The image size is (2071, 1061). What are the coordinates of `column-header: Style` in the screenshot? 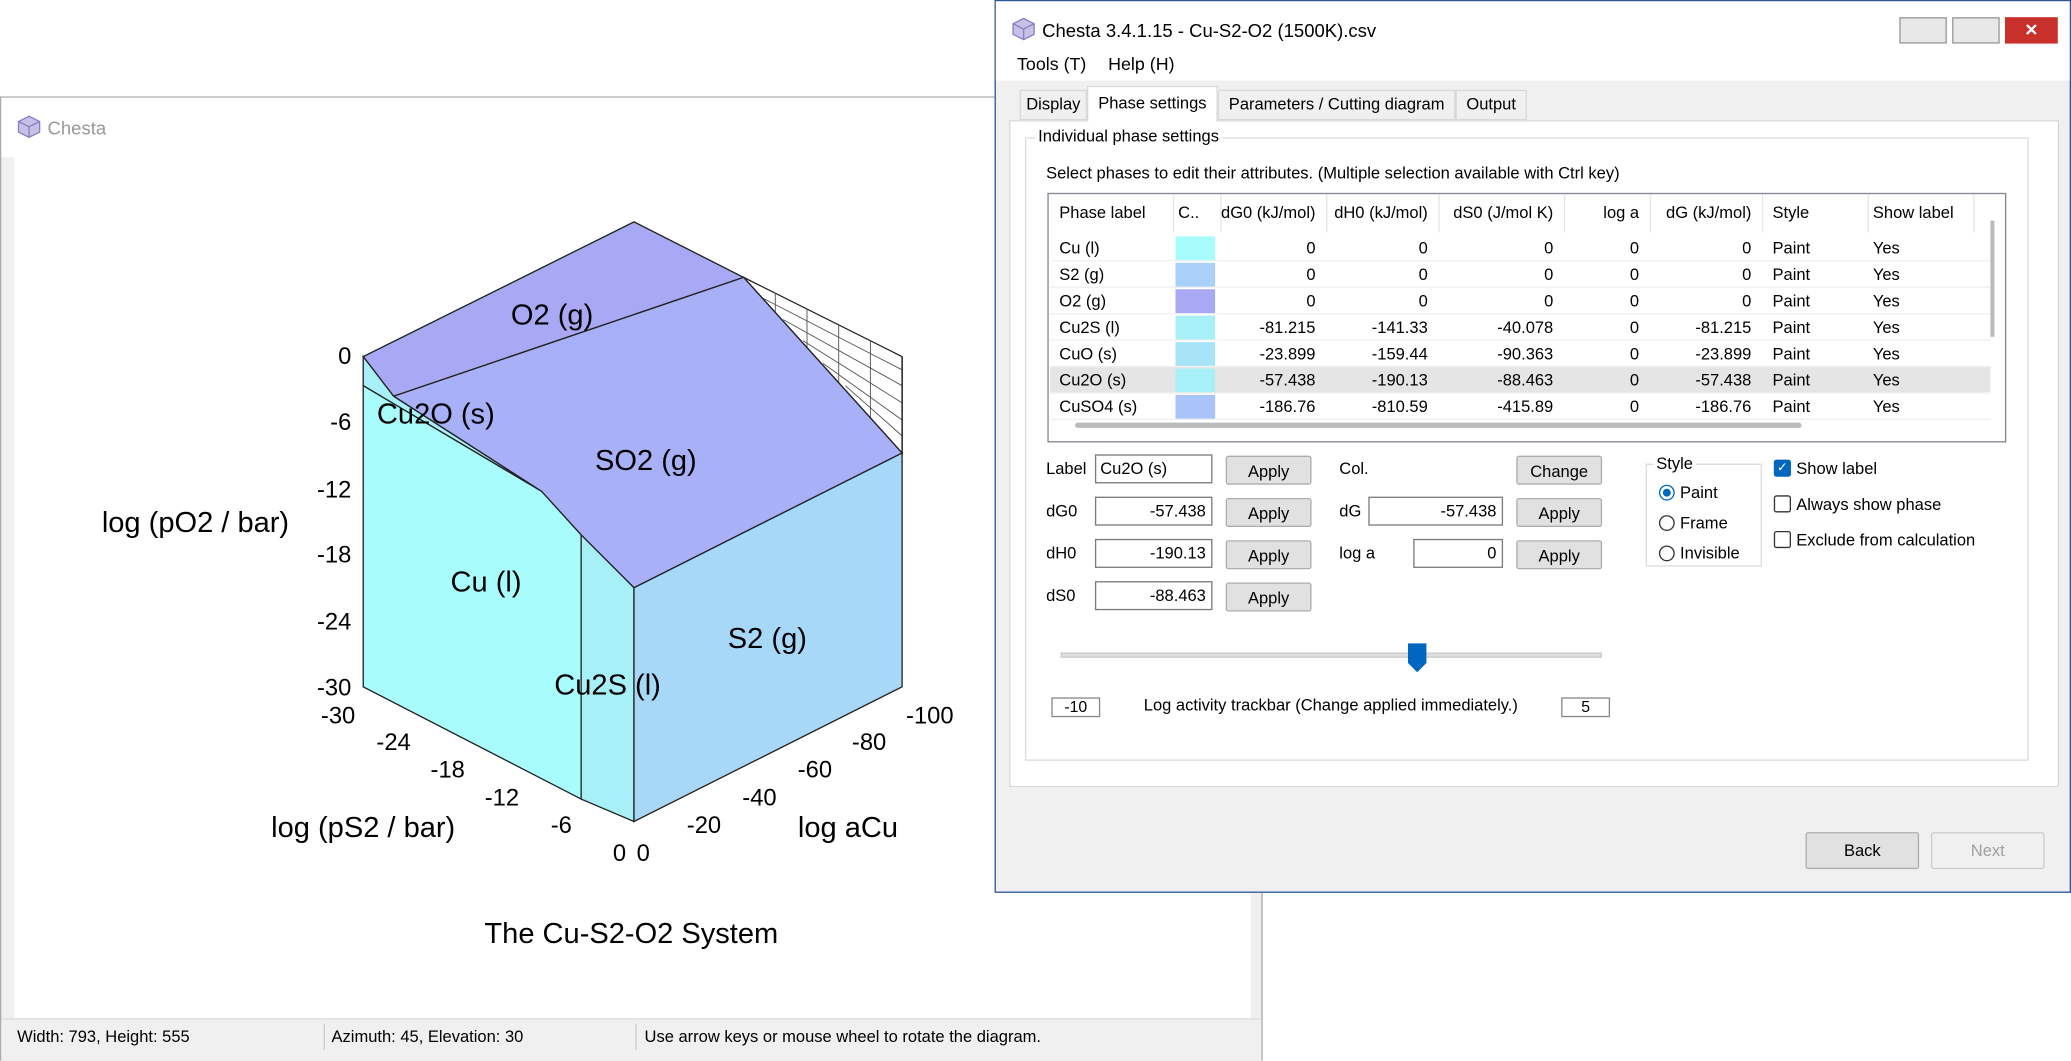 It's located at (1791, 212).